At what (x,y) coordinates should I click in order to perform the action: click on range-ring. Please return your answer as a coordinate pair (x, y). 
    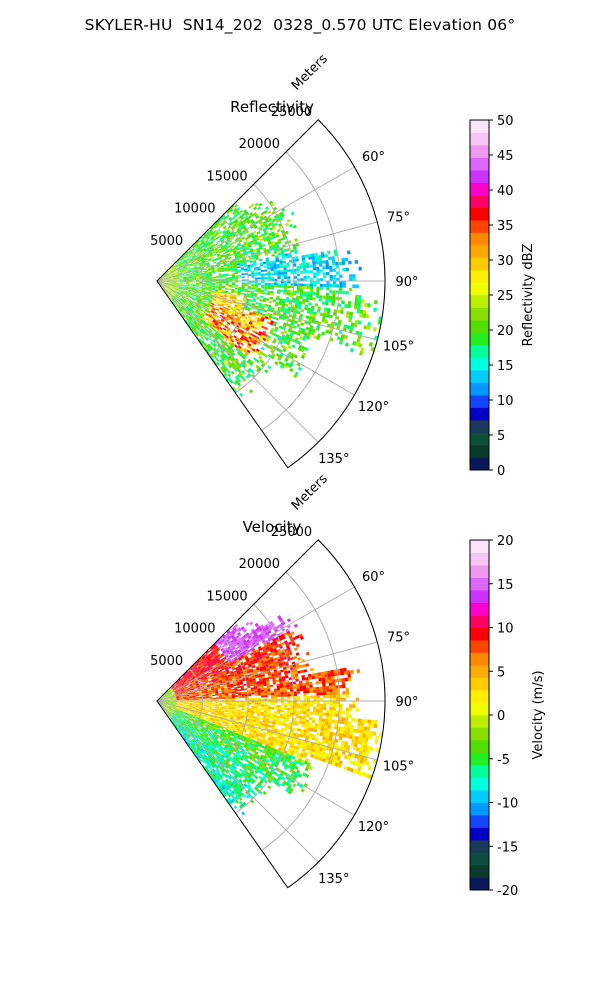
    Looking at the image, I should click on (300, 291).